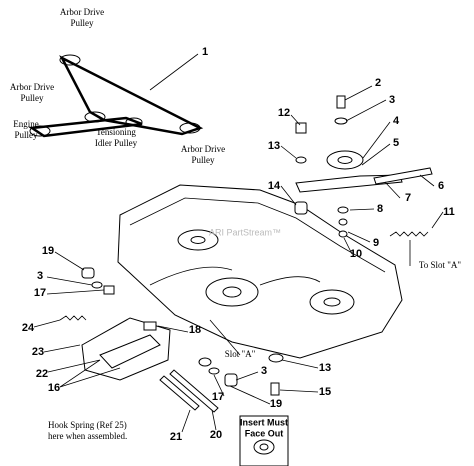 This screenshot has height=466, width=474. What do you see at coordinates (116, 143) in the screenshot?
I see `label-text: Idler Pulley` at bounding box center [116, 143].